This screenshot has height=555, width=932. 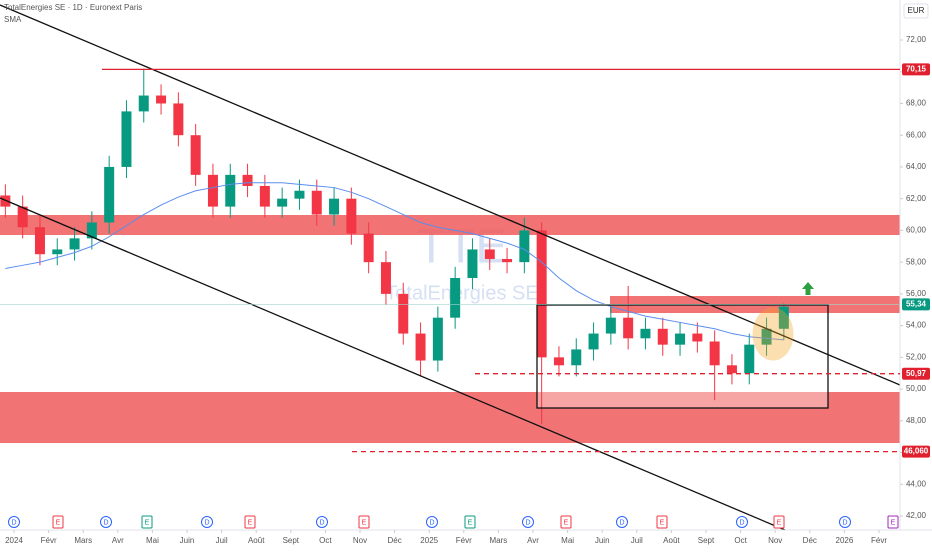 I want to click on price-tag-label: 46,060, so click(x=916, y=451).